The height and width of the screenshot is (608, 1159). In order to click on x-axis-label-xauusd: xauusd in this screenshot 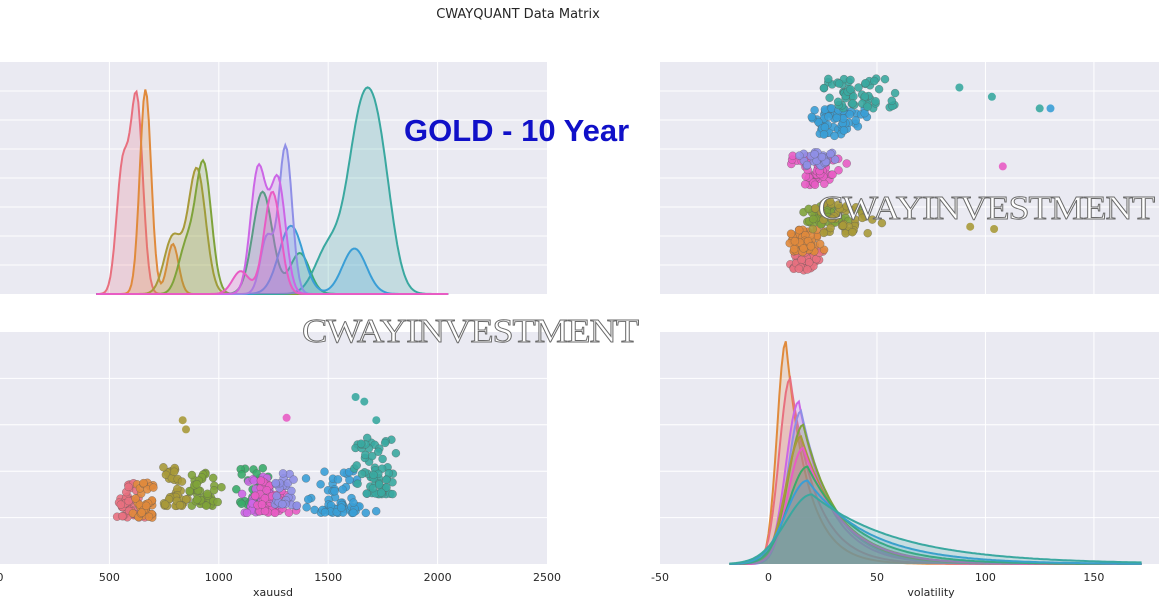, I will do `click(273, 592)`.